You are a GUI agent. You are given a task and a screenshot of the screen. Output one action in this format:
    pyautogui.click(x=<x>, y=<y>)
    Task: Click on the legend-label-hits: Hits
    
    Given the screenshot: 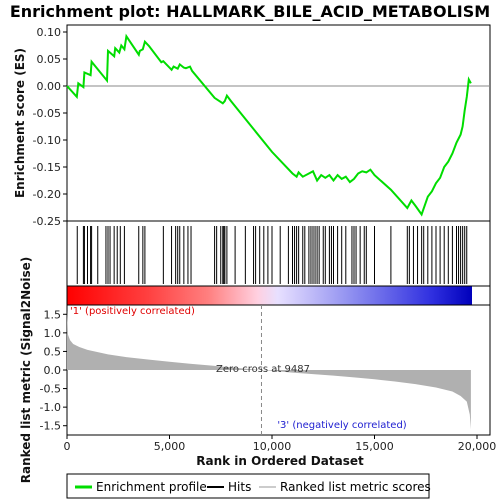 What is the action you would take?
    pyautogui.click(x=239, y=487)
    